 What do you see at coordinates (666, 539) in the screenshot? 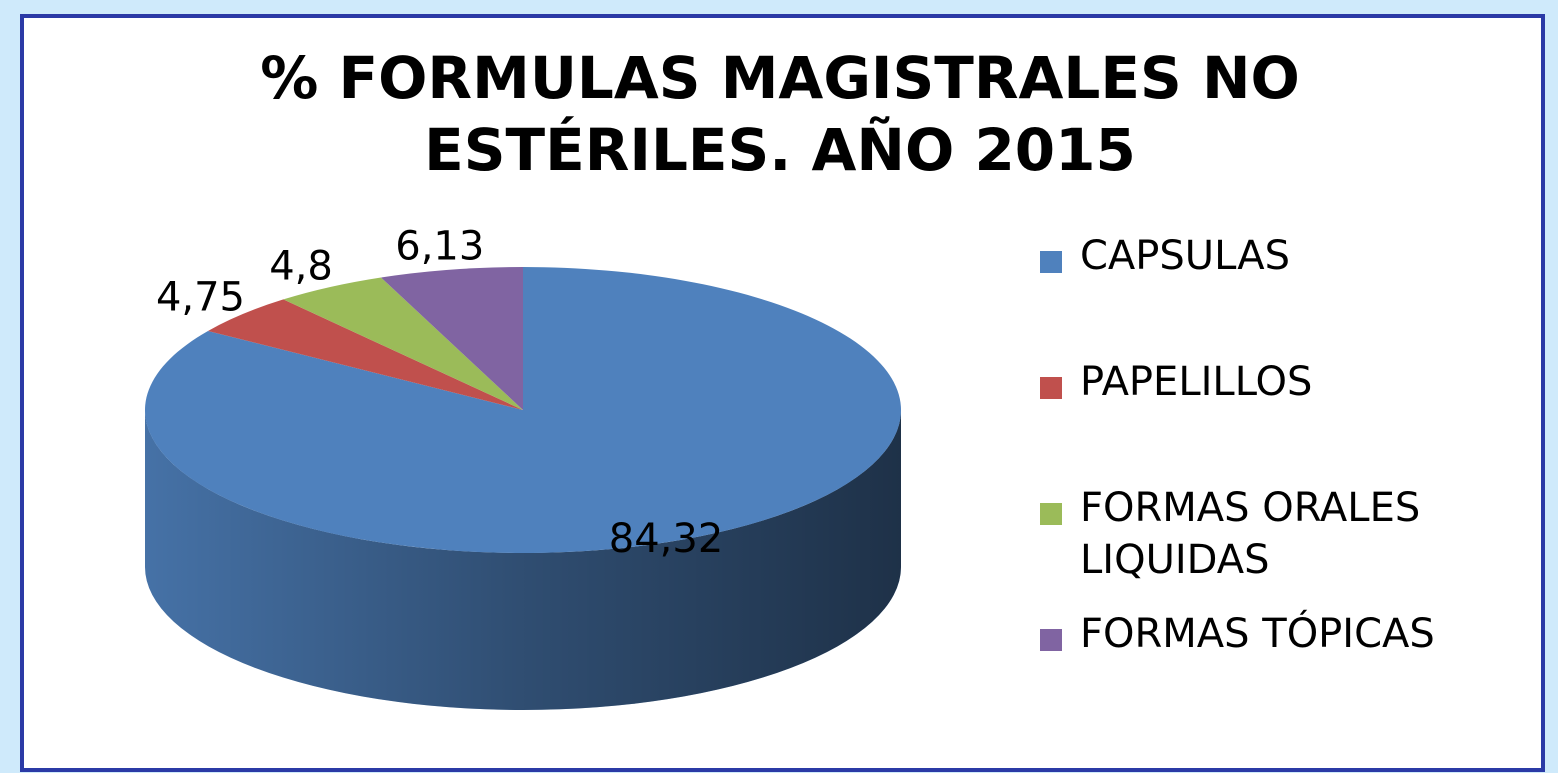
I see `data-label: 84,32` at bounding box center [666, 539].